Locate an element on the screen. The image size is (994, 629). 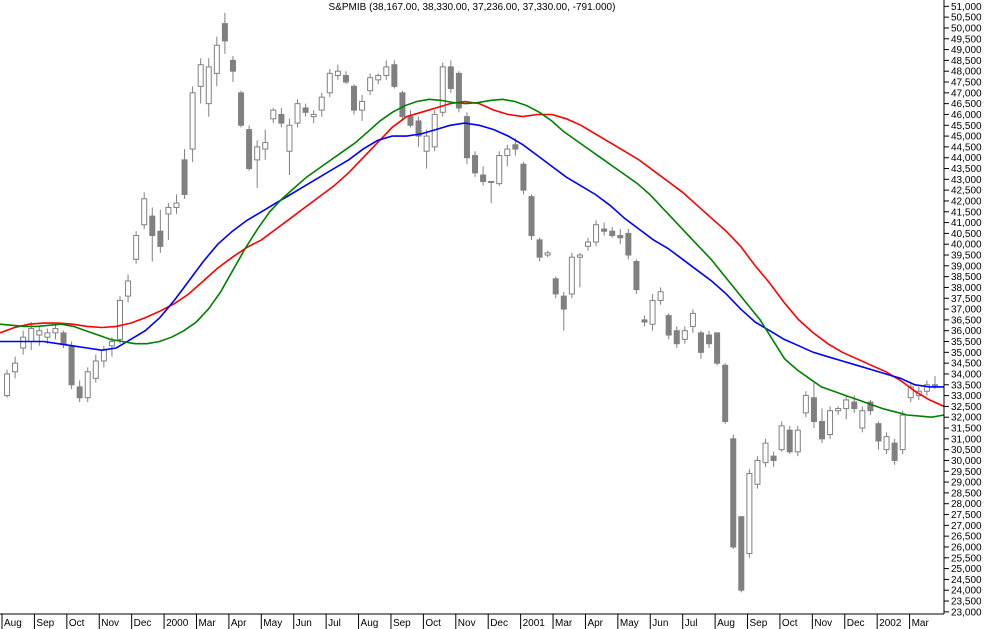
y-tick-label: 45,500 is located at coordinates (966, 126).